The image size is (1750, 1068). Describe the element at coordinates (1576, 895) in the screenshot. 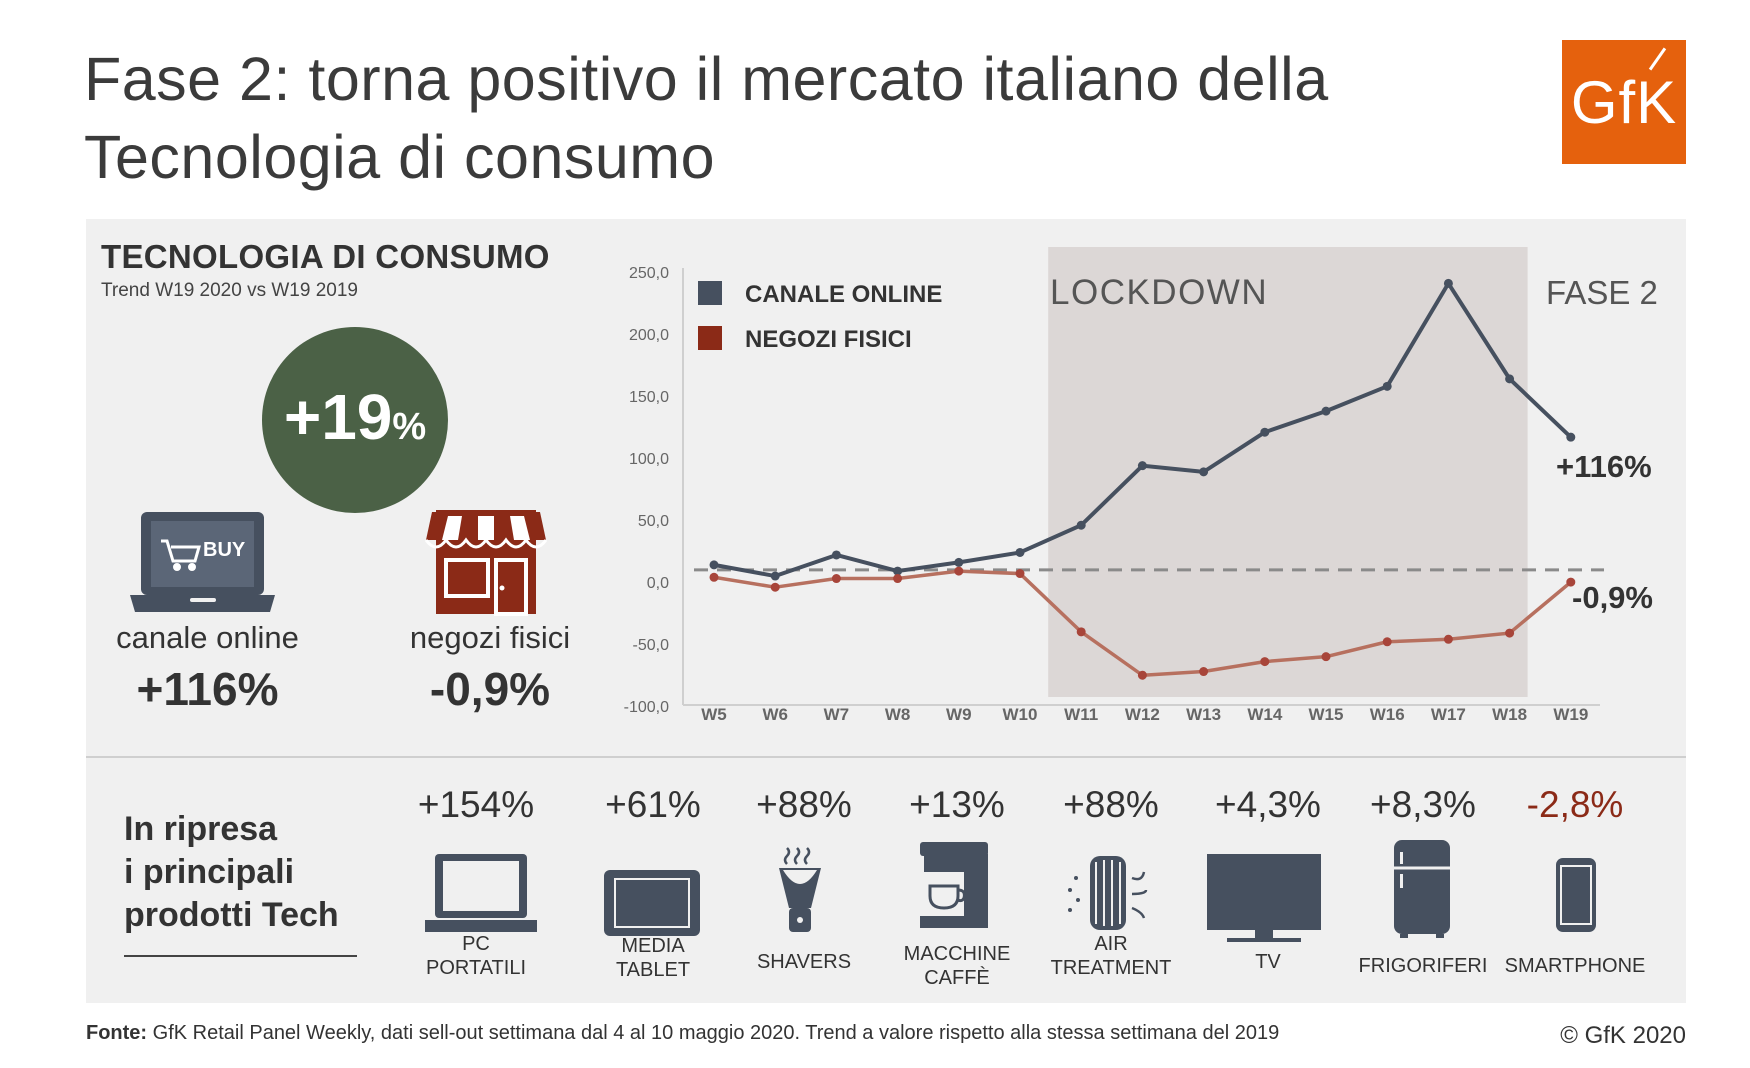

I see `smartphone-icon` at that location.